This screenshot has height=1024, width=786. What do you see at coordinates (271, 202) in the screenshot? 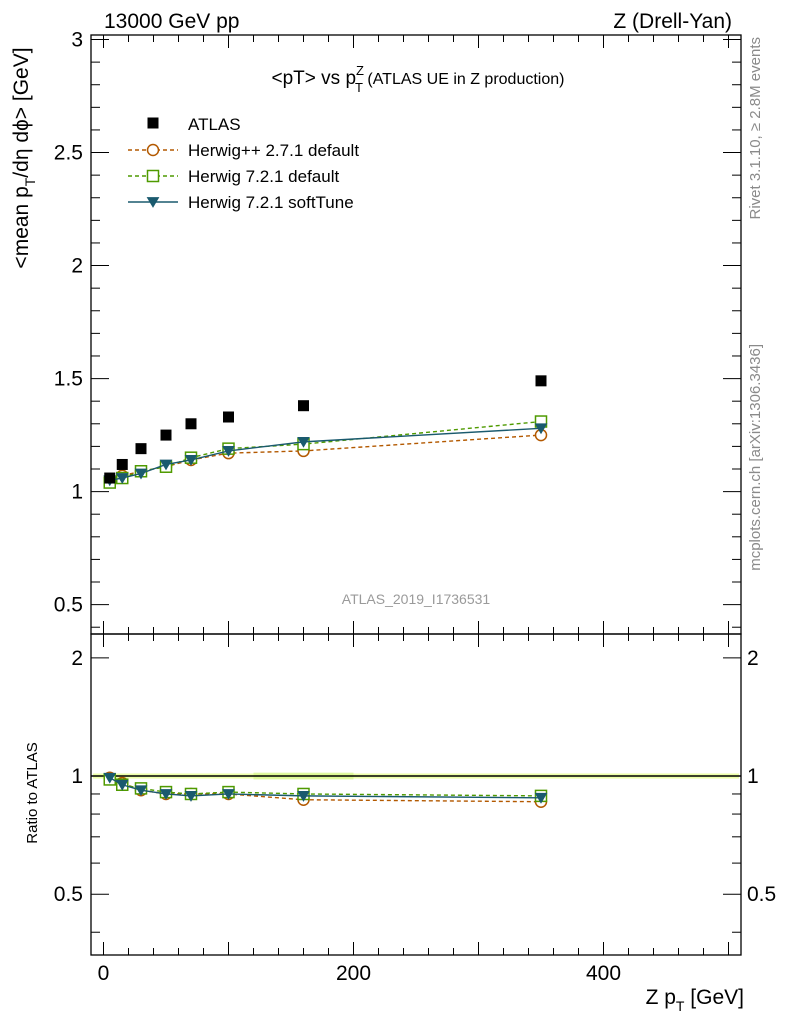
I see `legend-label-3: Herwig 7.2.1 softTune` at bounding box center [271, 202].